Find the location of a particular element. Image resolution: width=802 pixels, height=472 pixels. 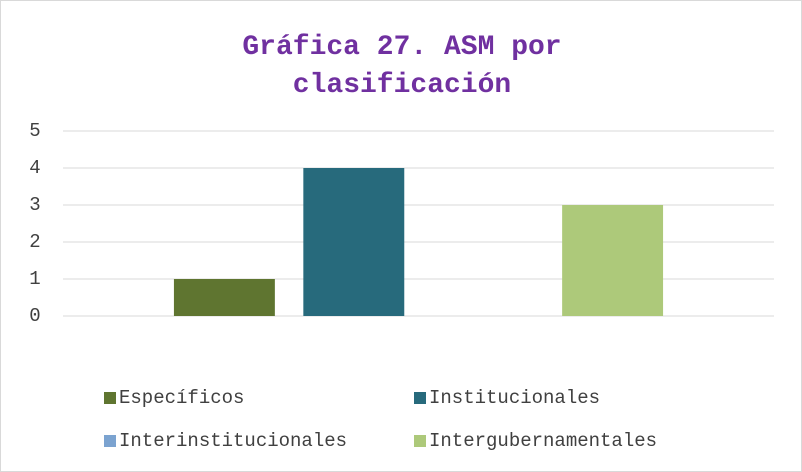

legend-label: Interinstitucionales is located at coordinates (233, 441).